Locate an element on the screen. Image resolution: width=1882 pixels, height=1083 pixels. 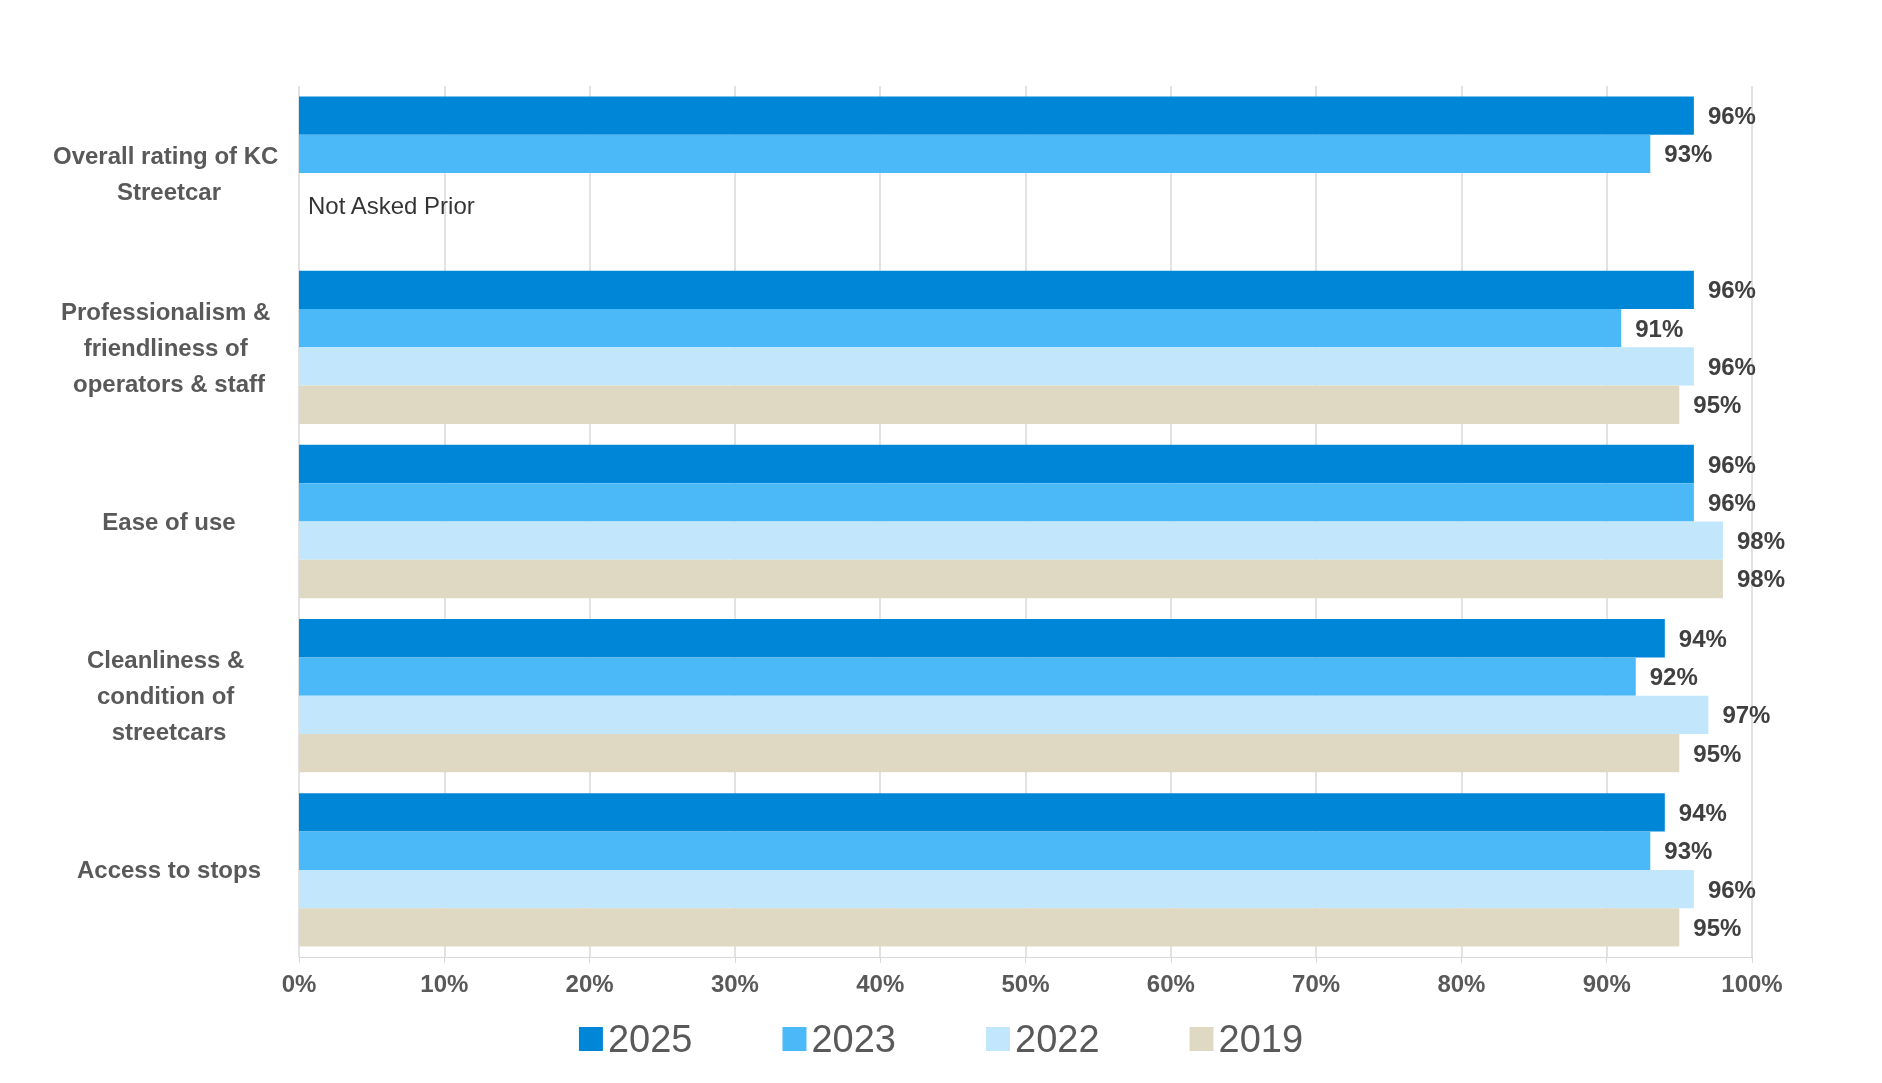
legend-label: 2023 is located at coordinates (854, 1039).